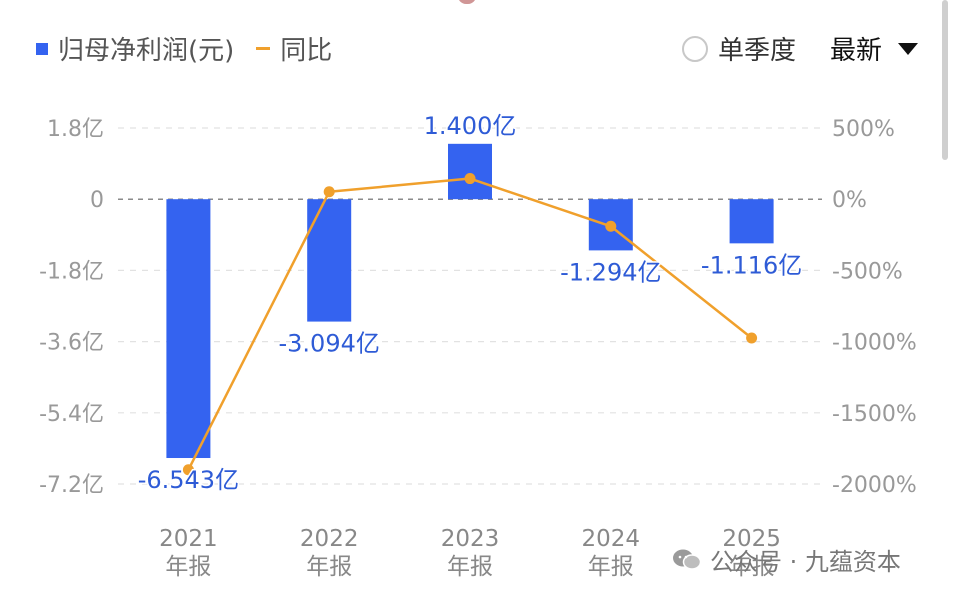 Image resolution: width=954 pixels, height=596 pixels. What do you see at coordinates (805, 562) in the screenshot?
I see `watermark-text: 公众号 · 九蕴资本` at bounding box center [805, 562].